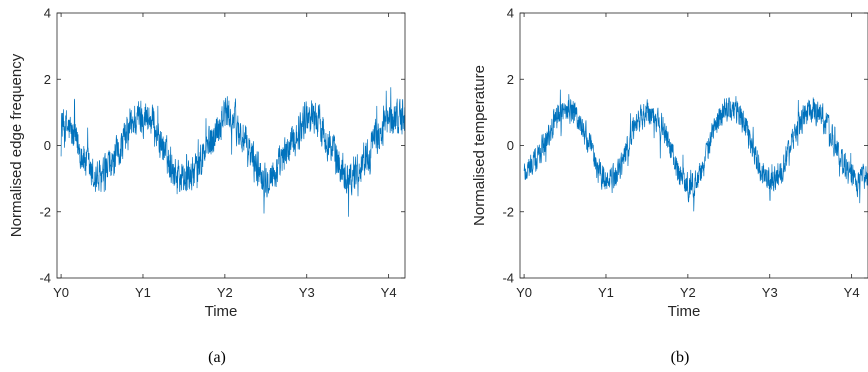  What do you see at coordinates (680, 357) in the screenshot?
I see `panel-caption: (b)` at bounding box center [680, 357].